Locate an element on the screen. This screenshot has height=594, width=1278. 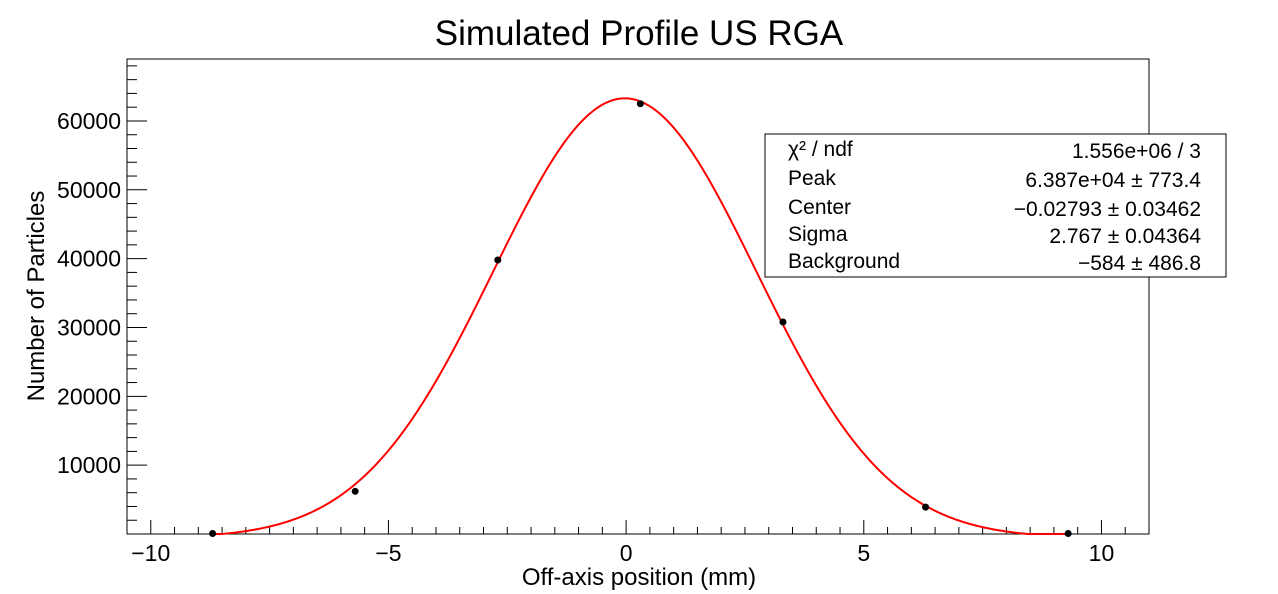
y-tick-label: 50000 is located at coordinates (89, 190).